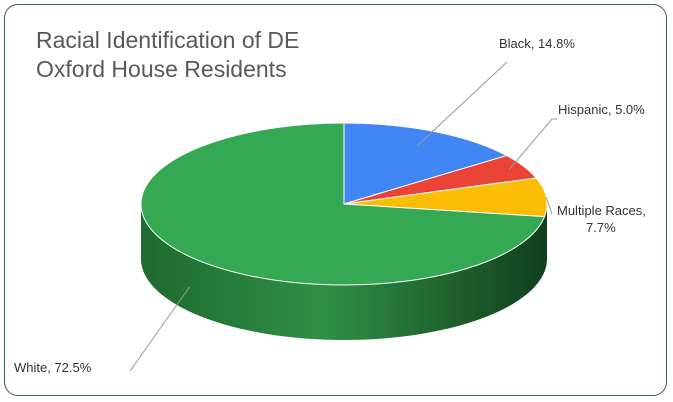 This screenshot has width=673, height=402. Describe the element at coordinates (462, 104) in the screenshot. I see `leader-line-black` at that location.